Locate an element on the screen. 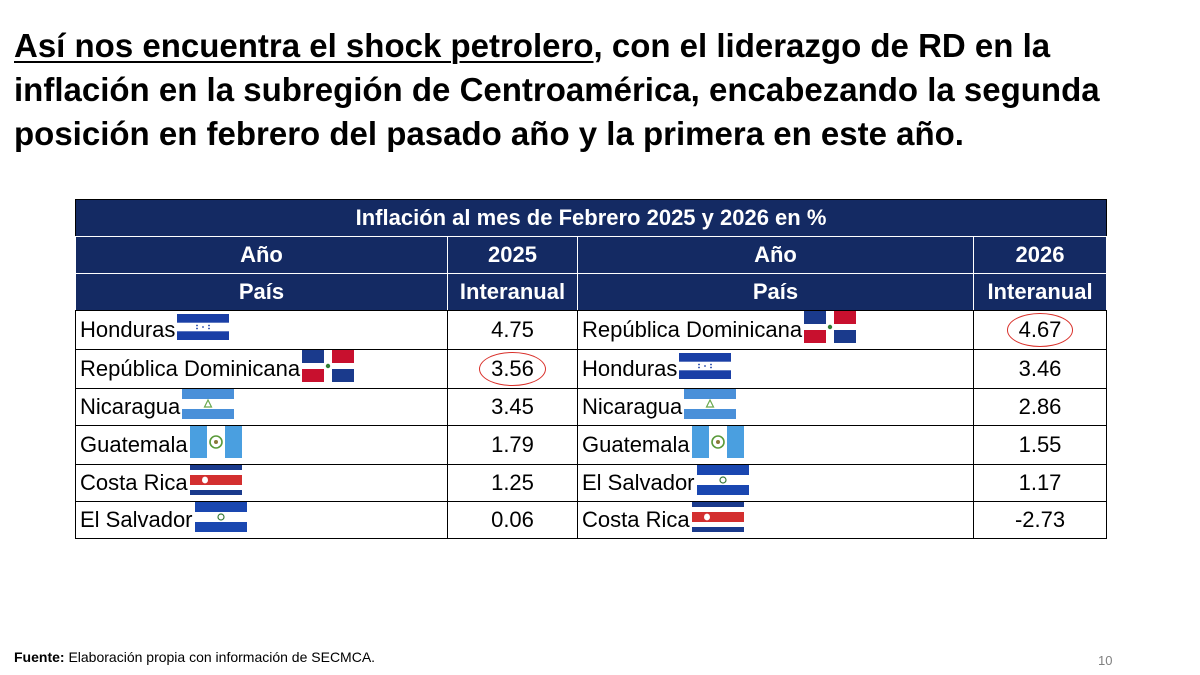 The height and width of the screenshot is (675, 1200). header-interannual-left: Interanual is located at coordinates (512, 292).